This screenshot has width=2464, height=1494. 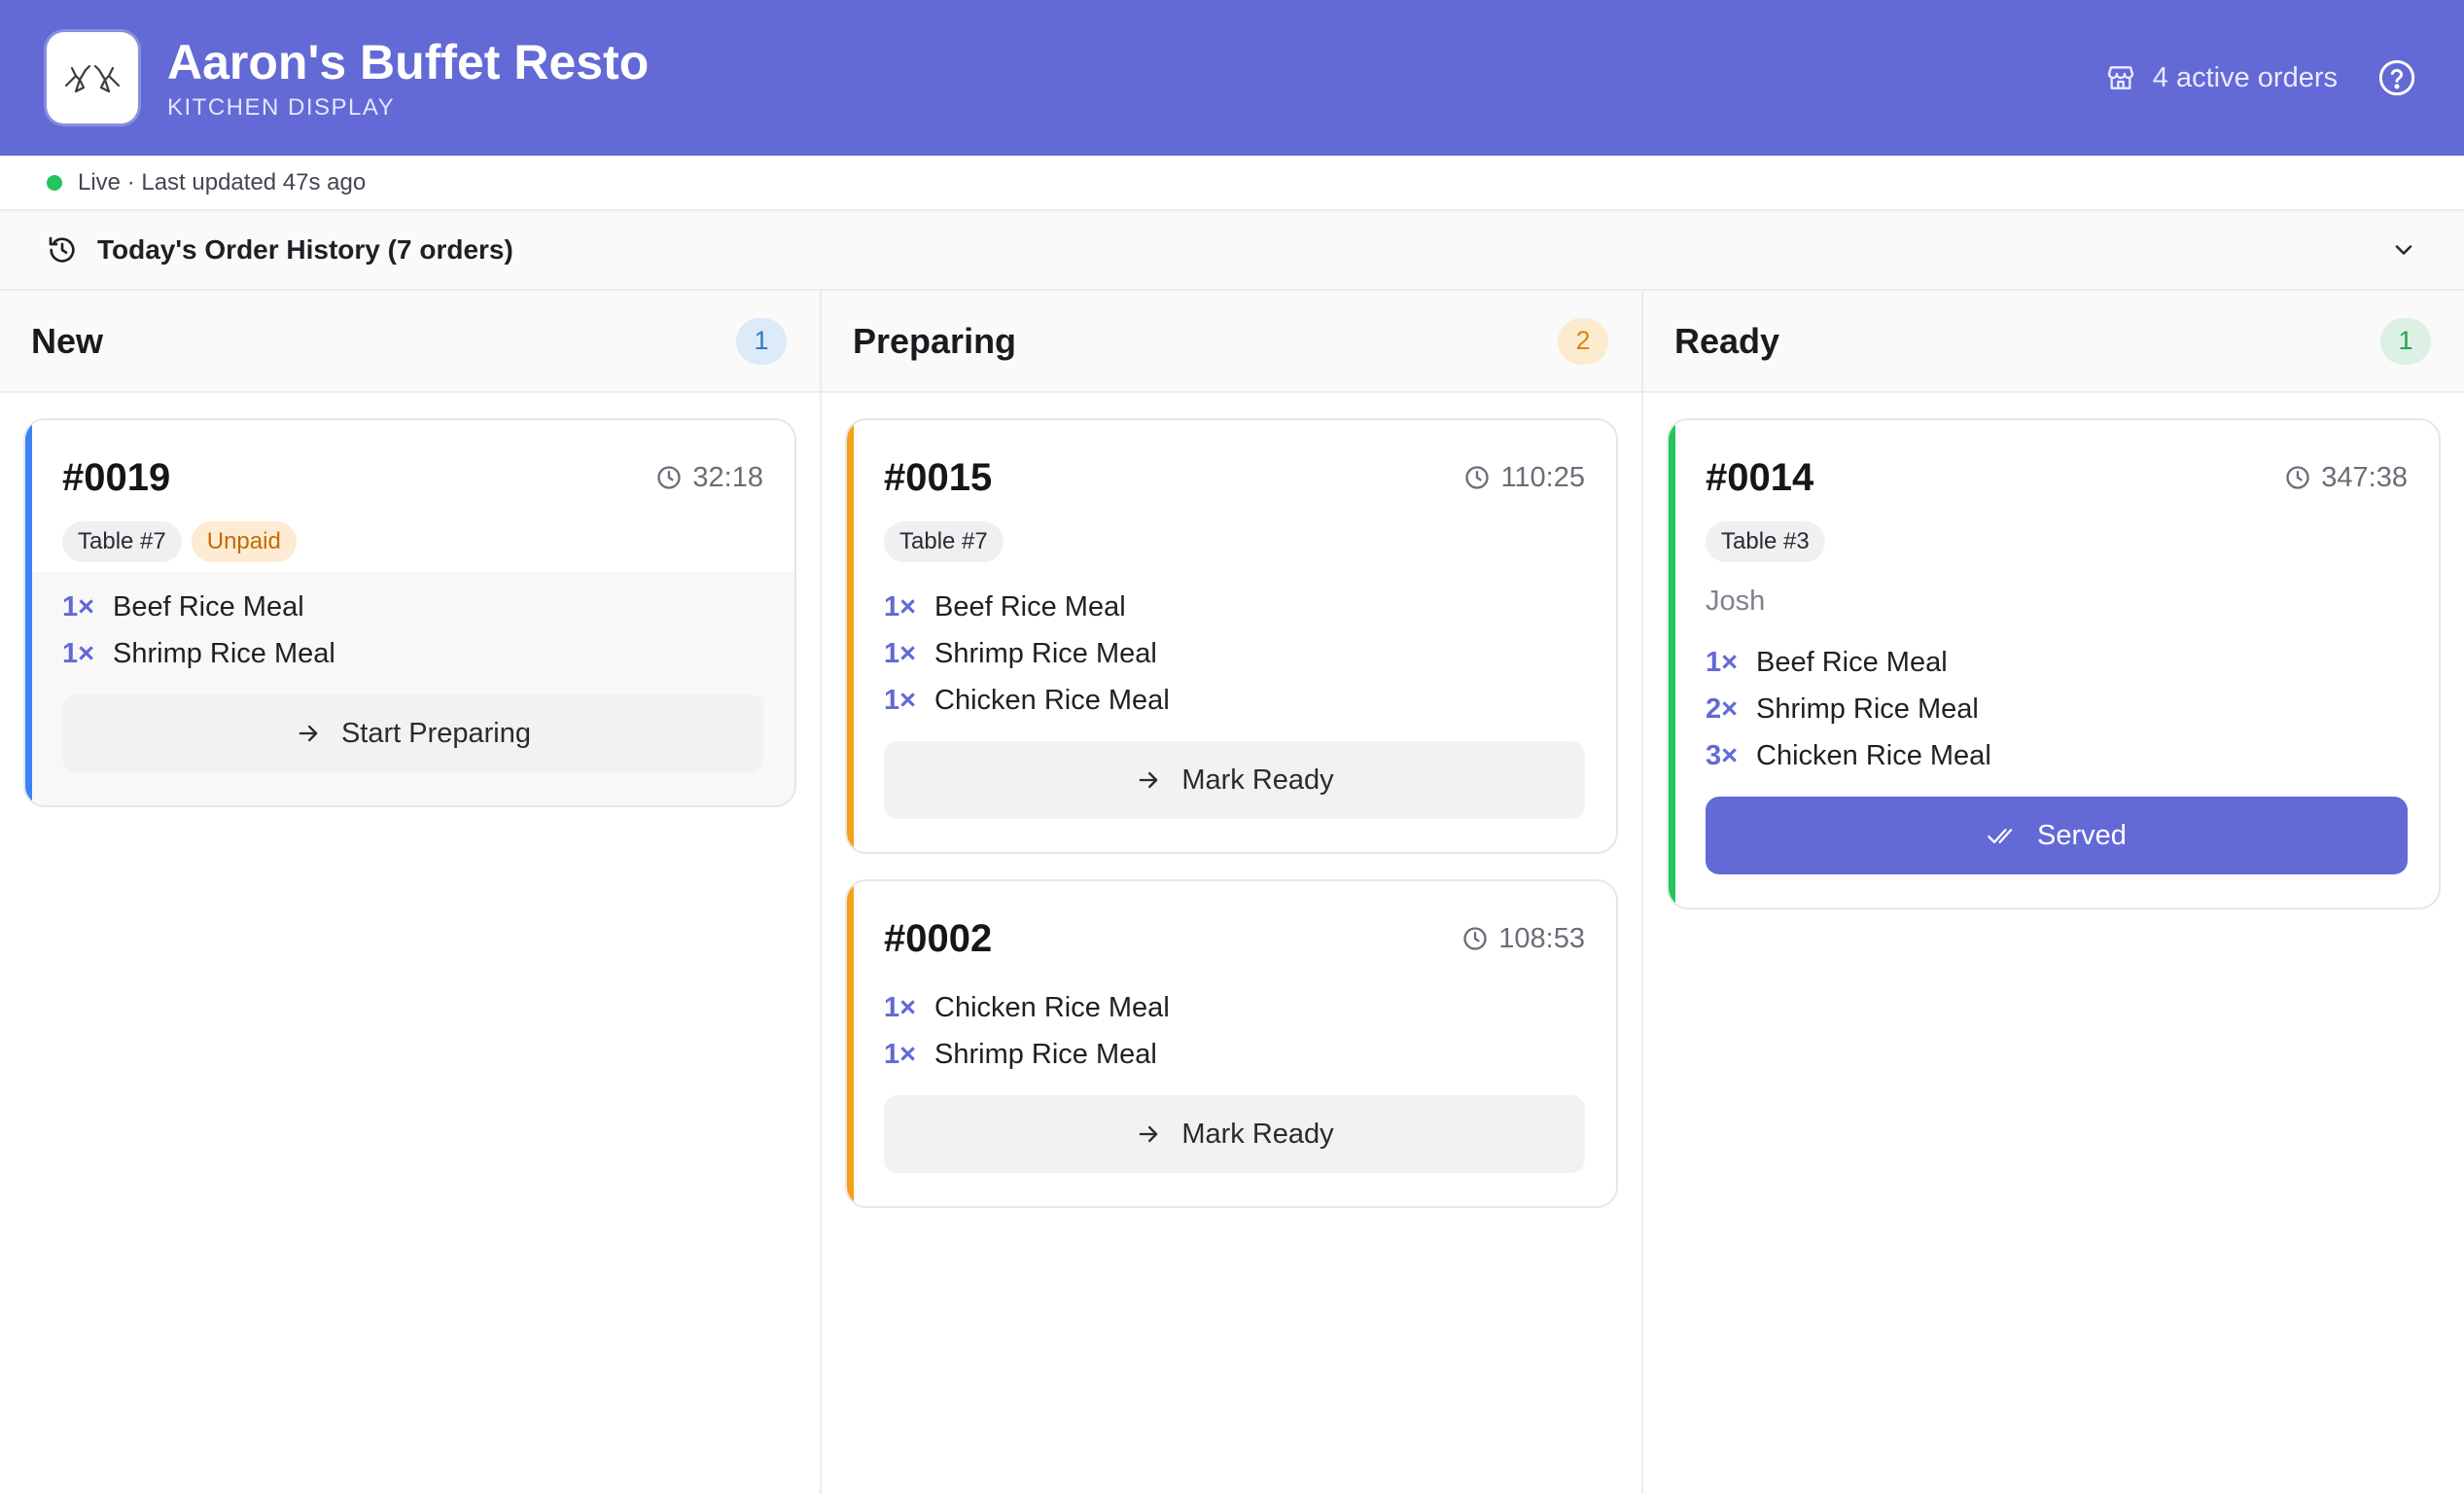 I want to click on elapsed-timer: 347:38, so click(x=2346, y=478).